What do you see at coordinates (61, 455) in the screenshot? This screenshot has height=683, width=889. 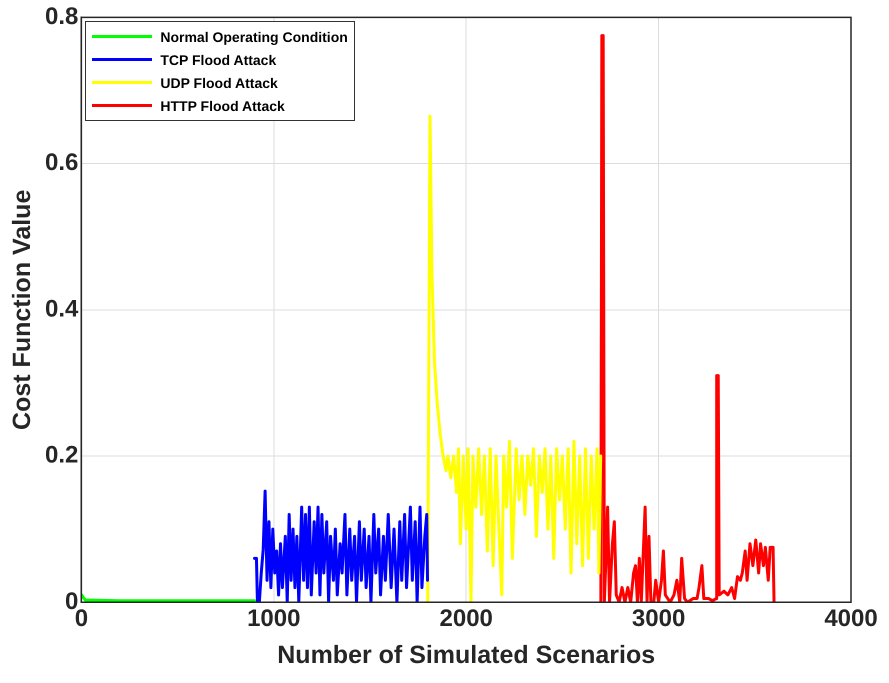 I see `y-tick-label: 0.2` at bounding box center [61, 455].